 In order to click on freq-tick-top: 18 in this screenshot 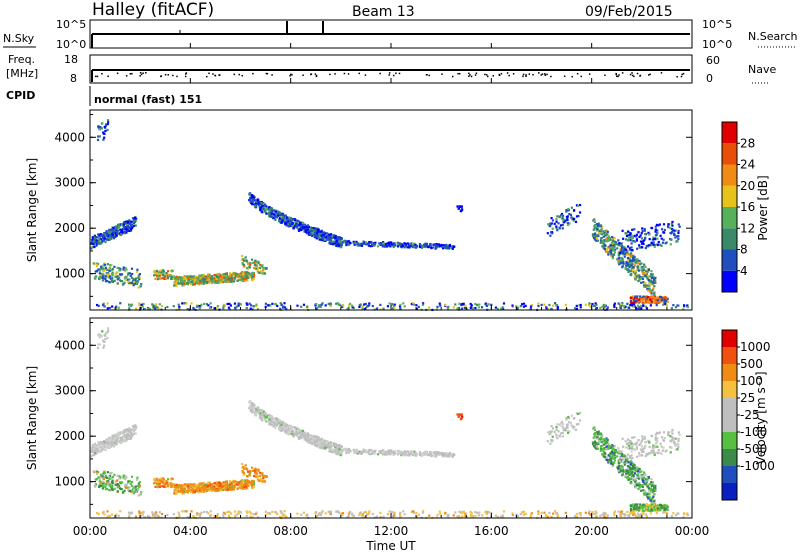, I will do `click(71, 59)`.